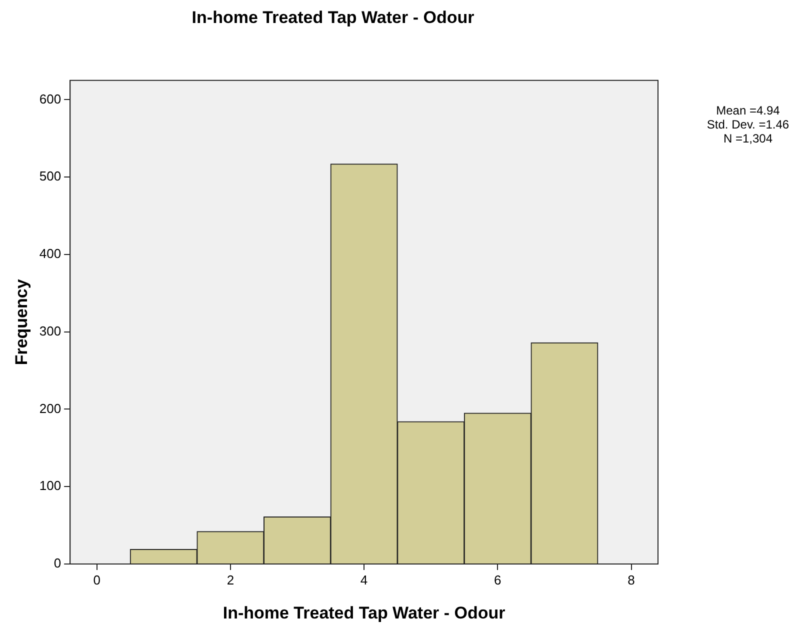 Image resolution: width=806 pixels, height=637 pixels. Describe the element at coordinates (364, 612) in the screenshot. I see `x-axis-title: In-home Treated Tap Water - Odour` at that location.